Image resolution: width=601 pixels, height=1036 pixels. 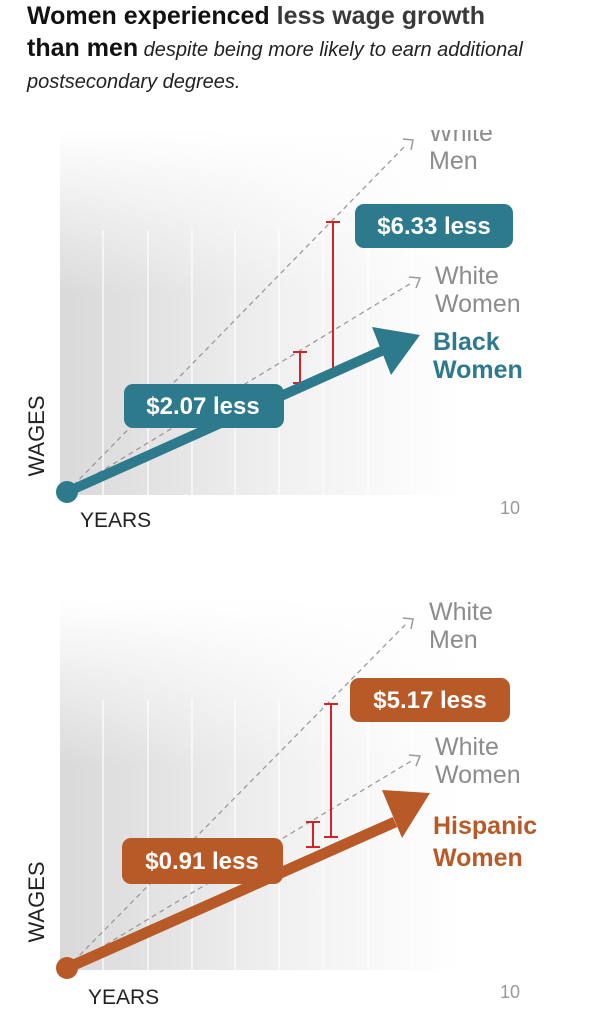 What do you see at coordinates (478, 858) in the screenshot?
I see `label-hispanic-women-2: Women` at bounding box center [478, 858].